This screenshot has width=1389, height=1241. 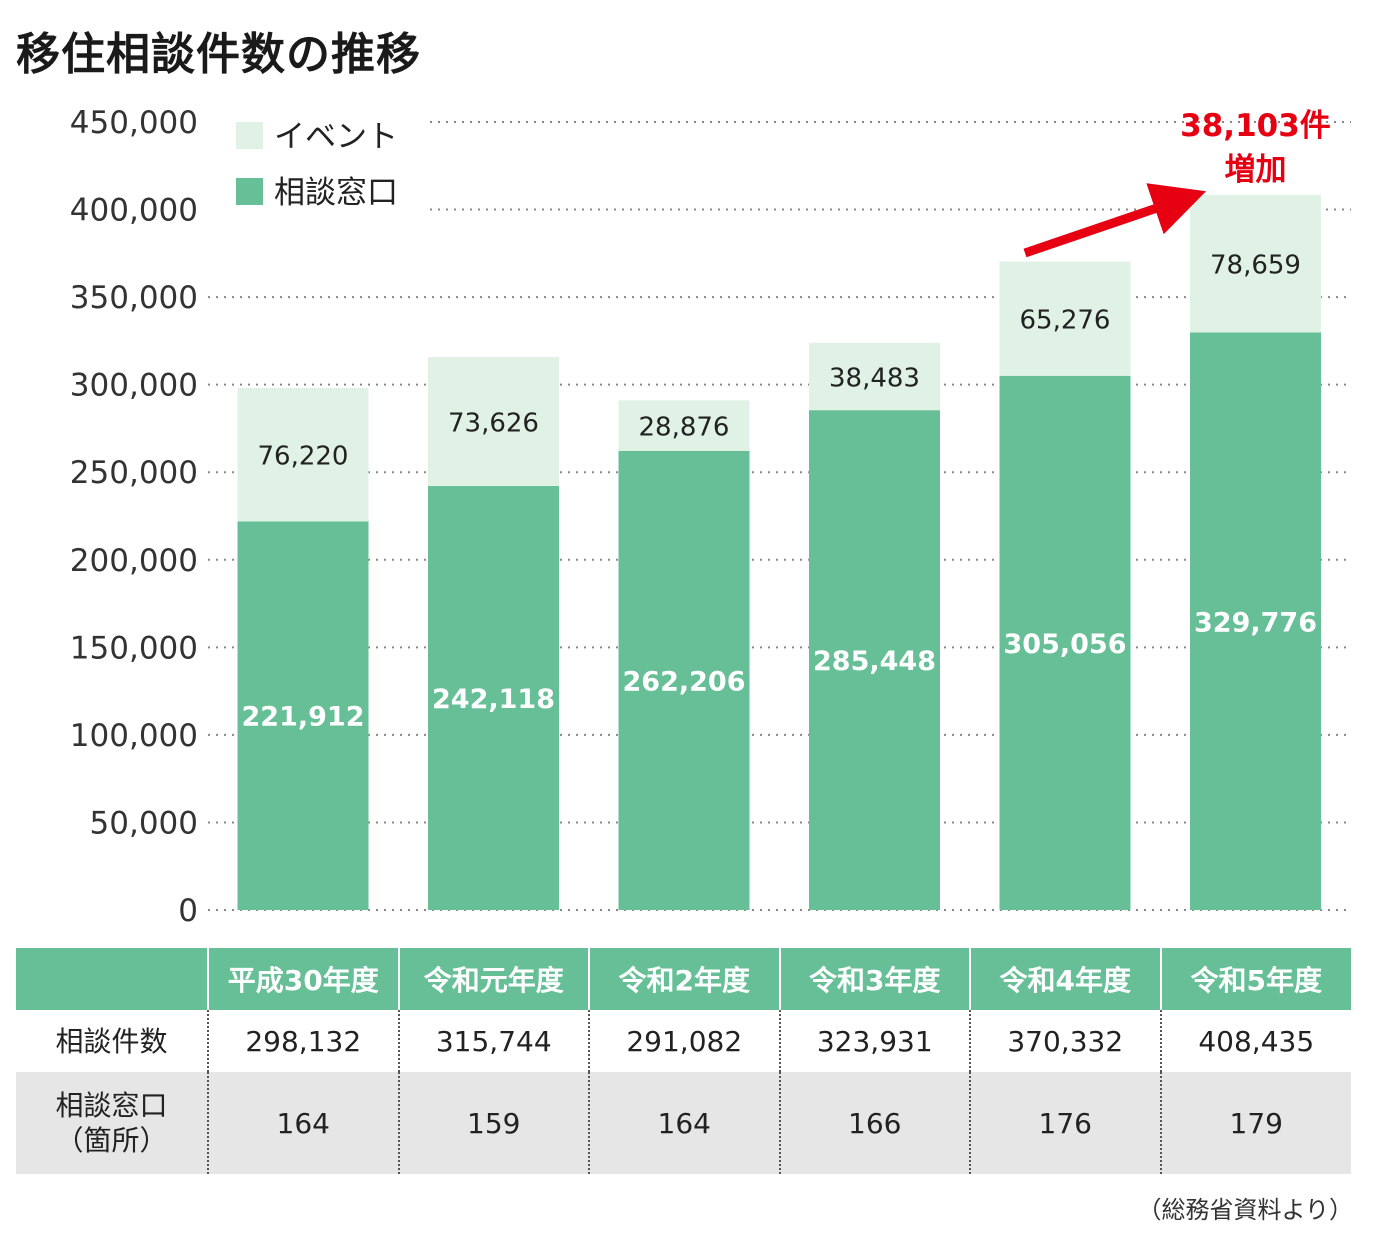 I want to click on table-cell: 179, so click(x=1255, y=1123).